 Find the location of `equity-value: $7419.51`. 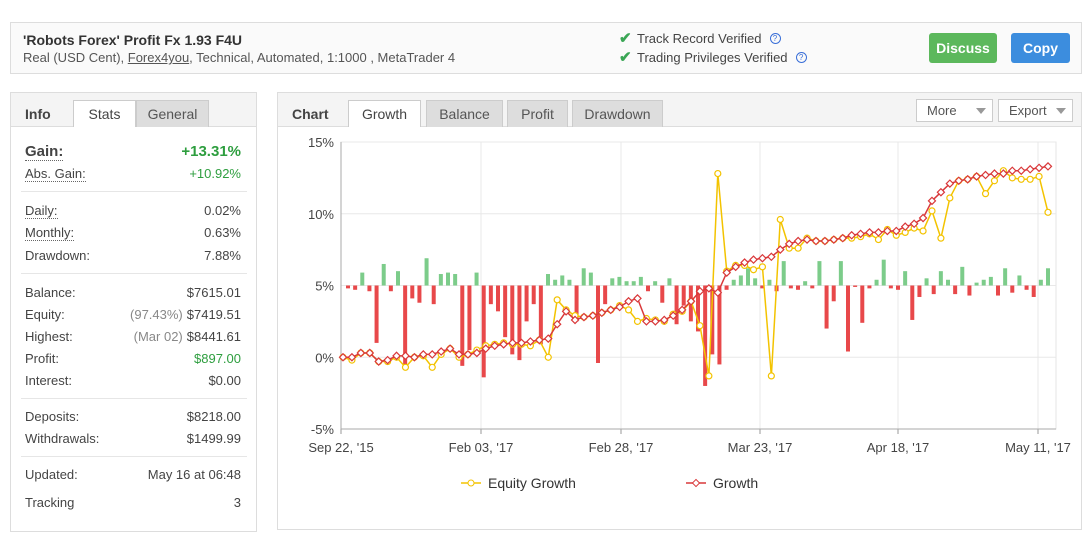

equity-value: $7419.51 is located at coordinates (213, 314).